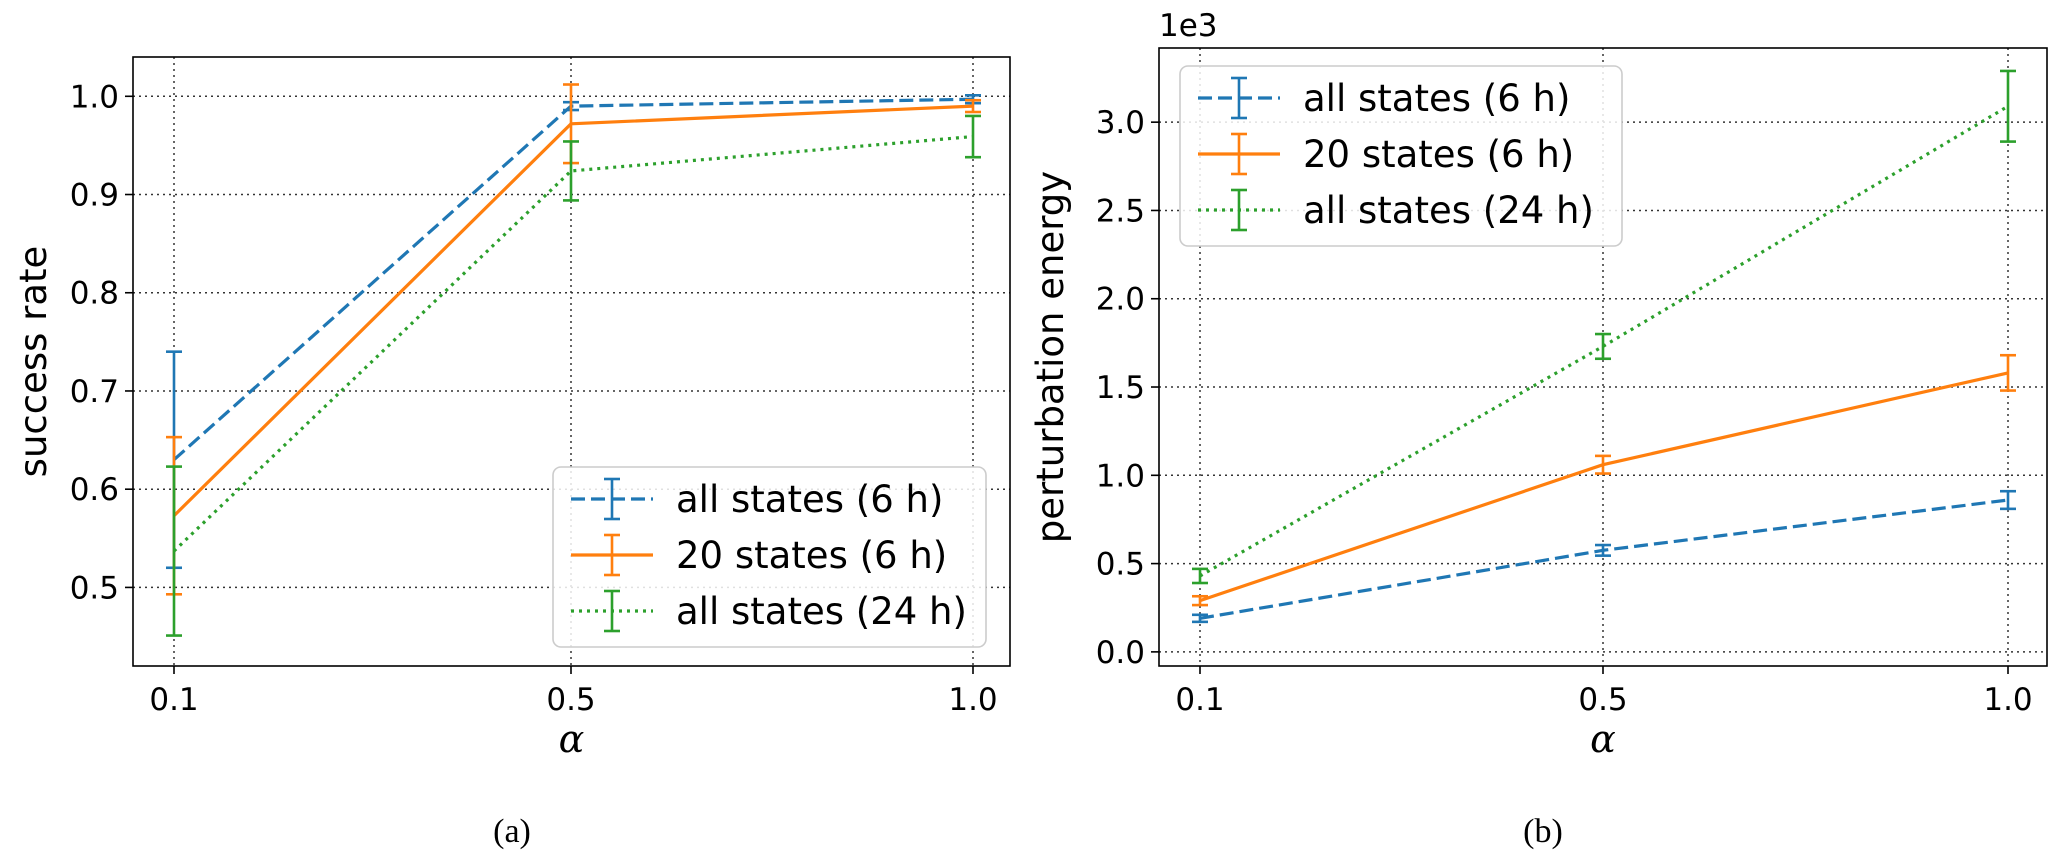 This screenshot has height=865, width=2067. What do you see at coordinates (1188, 26) in the screenshot?
I see `axis-offset-text: 1e3` at bounding box center [1188, 26].